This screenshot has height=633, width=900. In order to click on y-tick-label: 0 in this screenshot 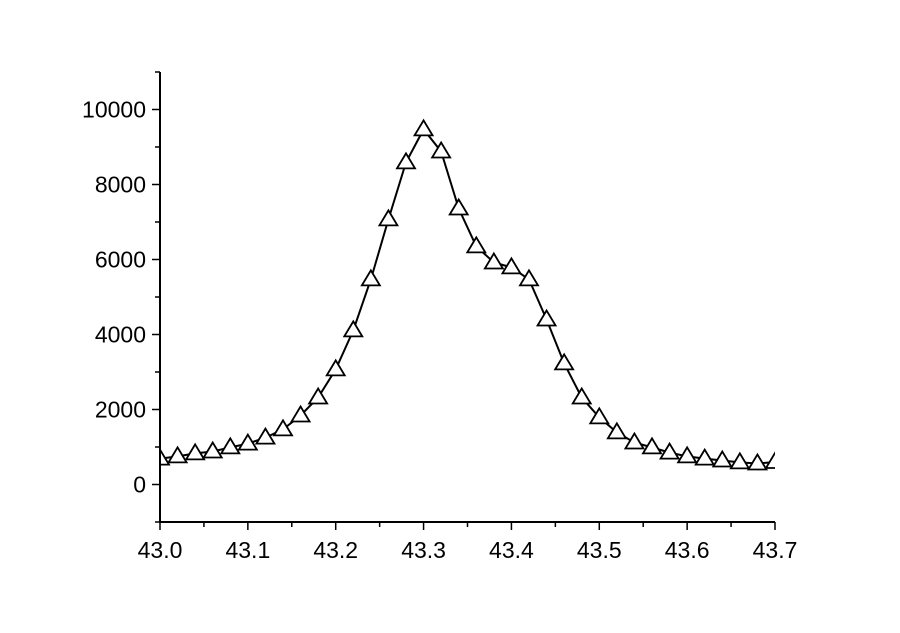, I will do `click(139, 485)`.